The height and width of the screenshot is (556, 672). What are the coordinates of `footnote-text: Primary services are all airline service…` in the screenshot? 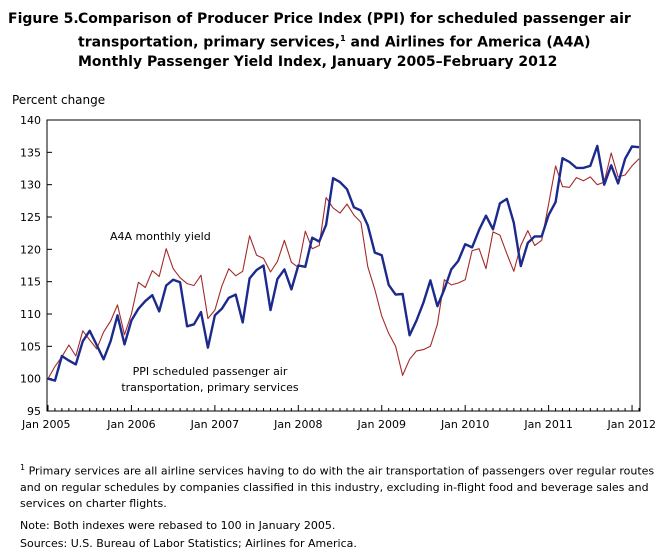 It's located at (337, 487).